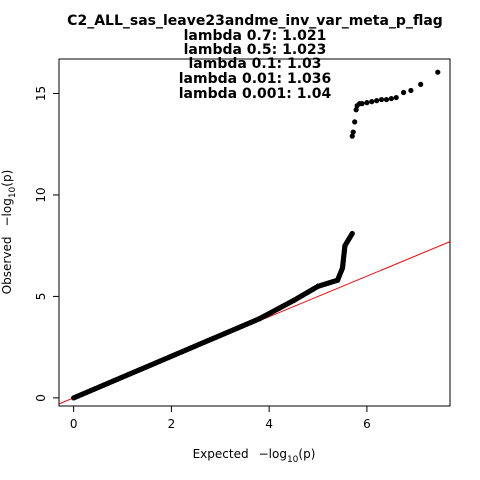 This screenshot has height=480, width=480. Describe the element at coordinates (367, 424) in the screenshot. I see `x-tick-label: 6` at that location.